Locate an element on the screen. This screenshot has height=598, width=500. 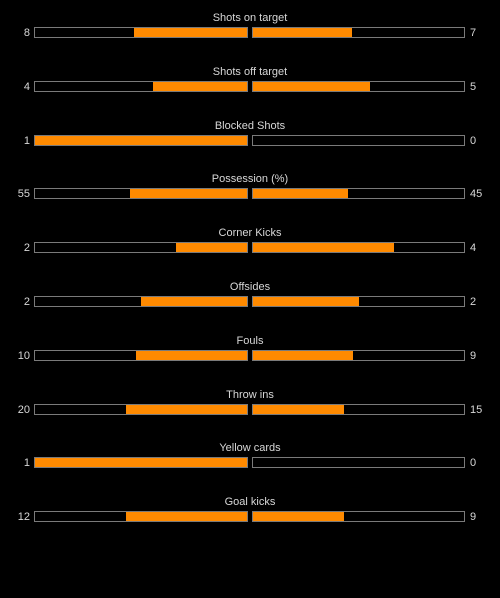
stat-row-fouls: Fouls 10 9 is located at coordinates (250, 358).